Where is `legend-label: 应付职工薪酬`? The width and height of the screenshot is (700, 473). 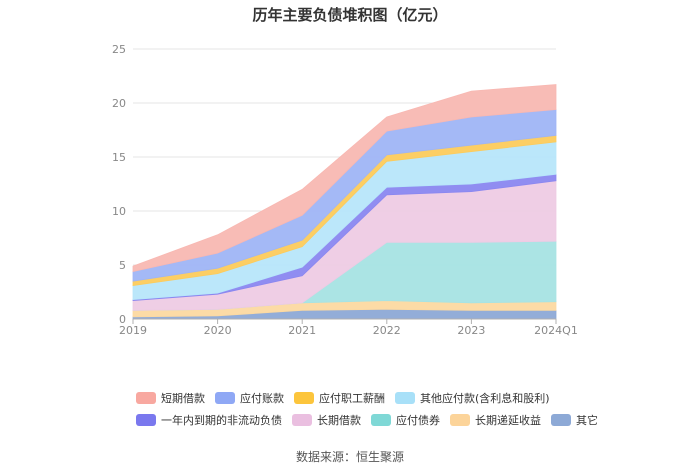
legend-label: 应付职工薪酬 is located at coordinates (352, 398).